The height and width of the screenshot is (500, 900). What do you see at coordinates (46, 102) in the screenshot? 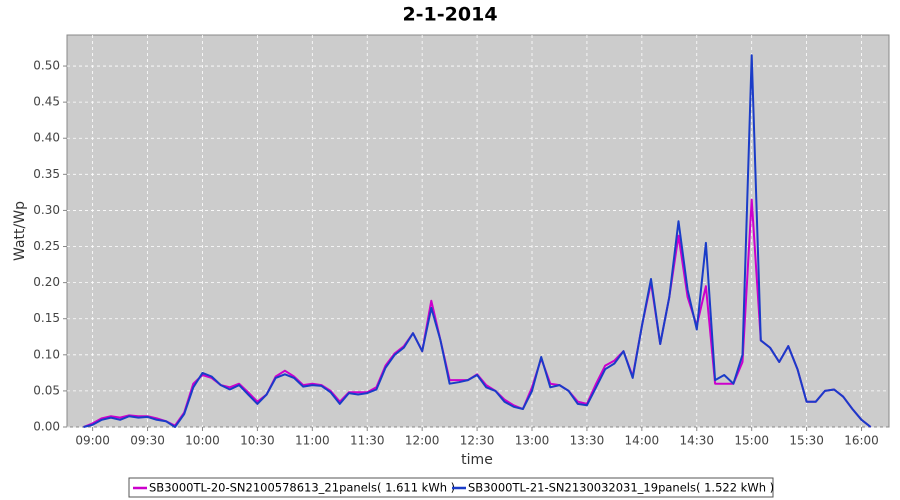
I see `y-tick-label: 0.45` at bounding box center [46, 102].